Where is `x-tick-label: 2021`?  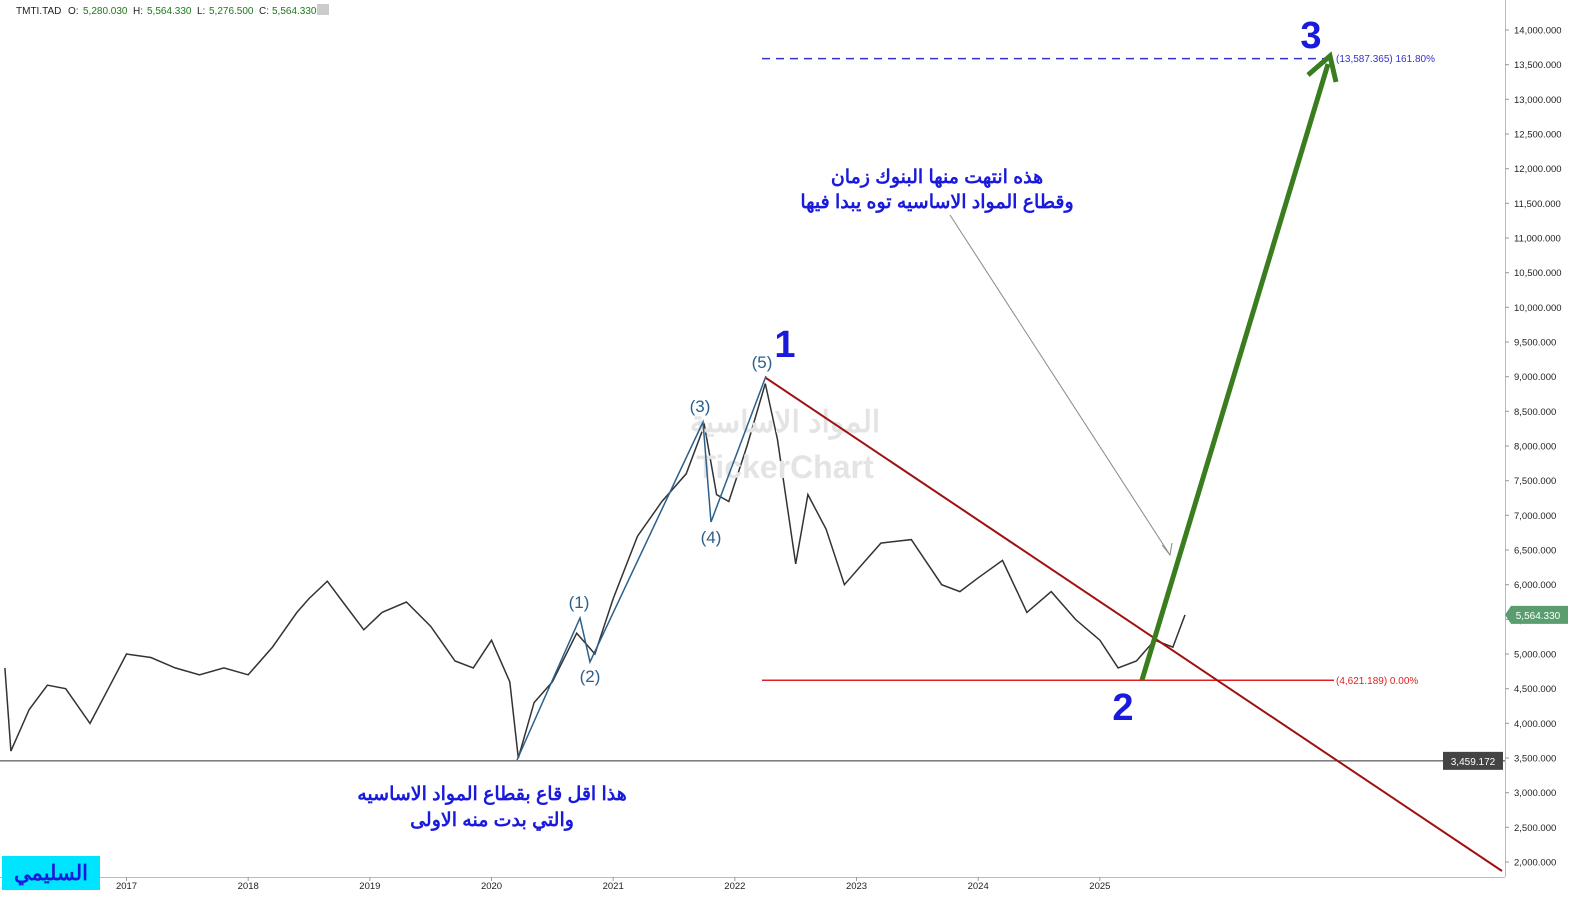
x-tick-label: 2021 is located at coordinates (613, 886).